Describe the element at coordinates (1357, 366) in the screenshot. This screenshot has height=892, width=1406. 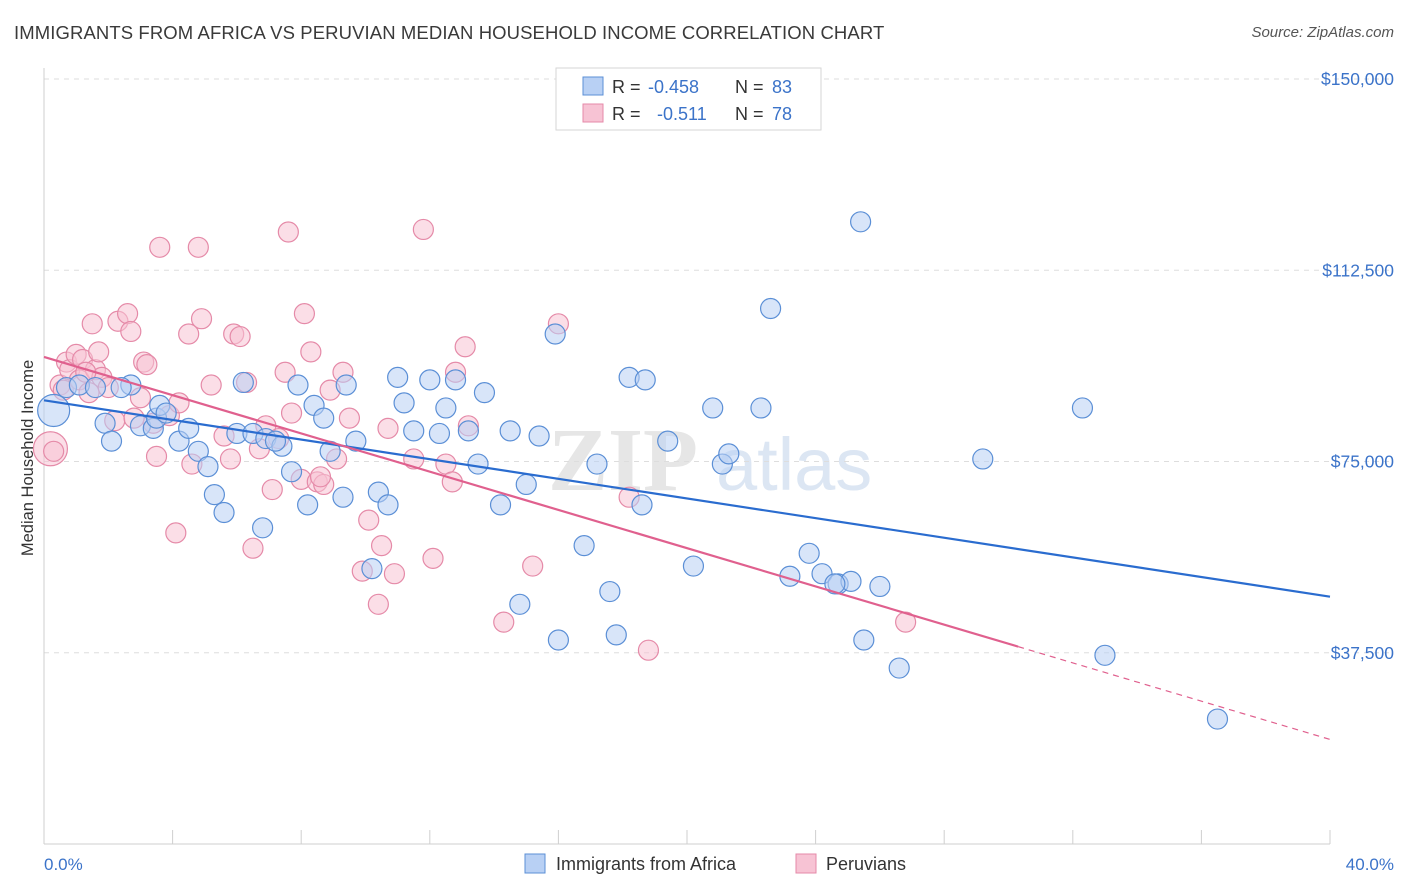
I see `y-tick-labels: $37,500 $75,000 $112,500 $150,000` at that location.